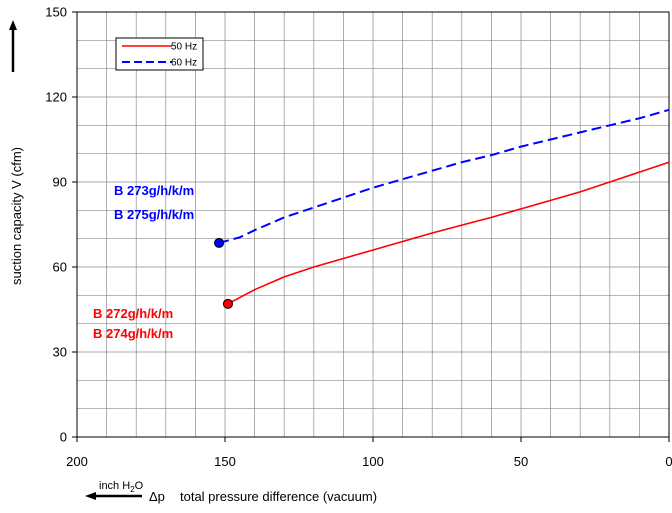  I want to click on x-axis-arrow-icon, so click(90, 496).